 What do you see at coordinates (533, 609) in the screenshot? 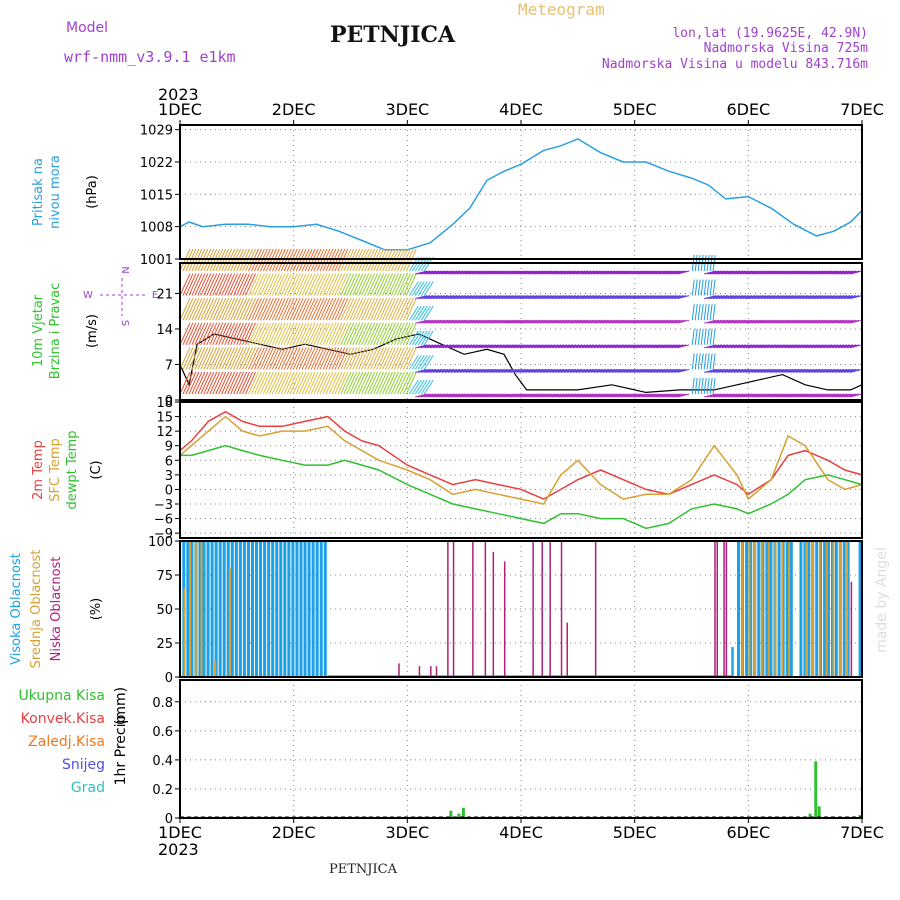
I see `low-cloud-bar` at bounding box center [533, 609].